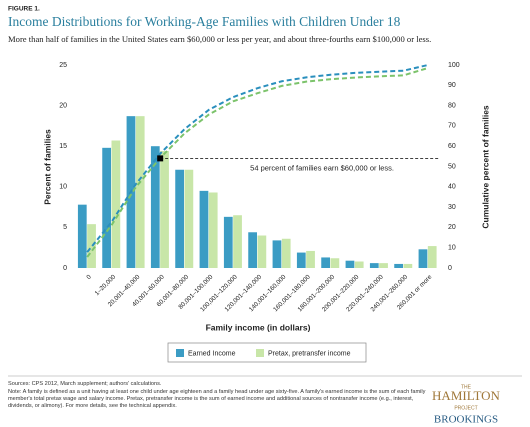 The height and width of the screenshot is (427, 530). What do you see at coordinates (106, 285) in the screenshot?
I see `x-tick-label: 1–20,000` at bounding box center [106, 285].